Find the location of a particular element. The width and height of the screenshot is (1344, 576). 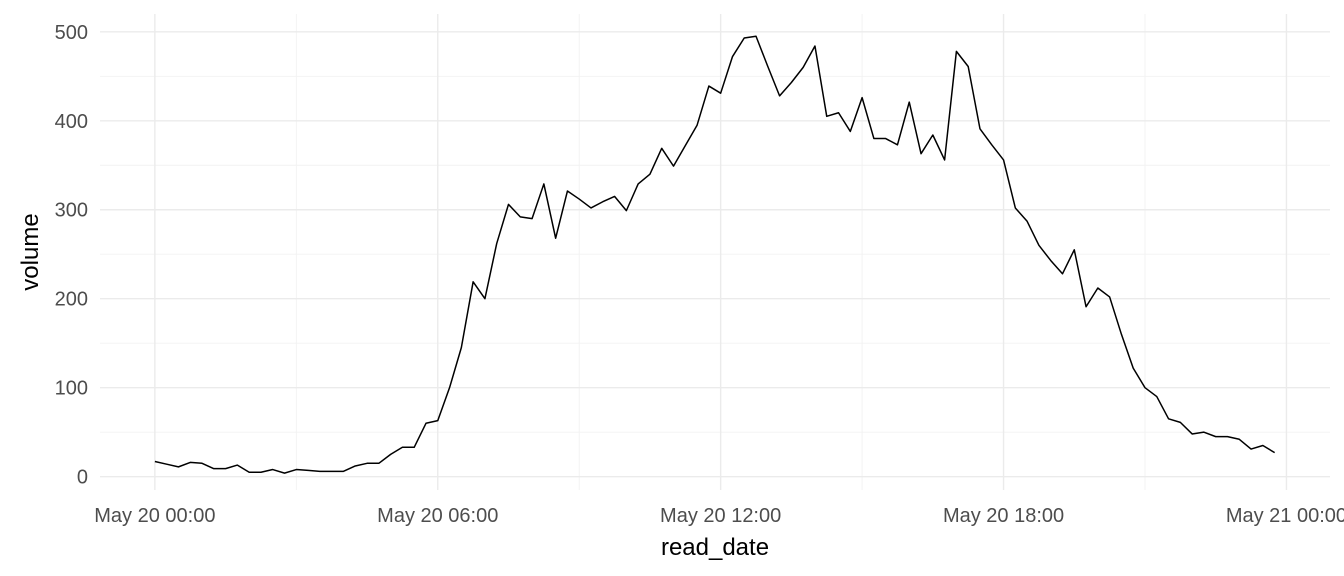

x-tick-label: May 20 18:00 is located at coordinates (1003, 516).